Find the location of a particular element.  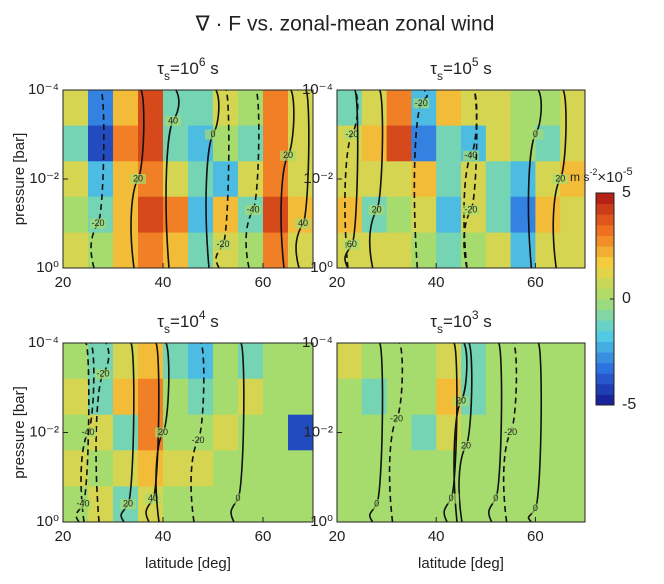

contour-label: 40 is located at coordinates (303, 223).